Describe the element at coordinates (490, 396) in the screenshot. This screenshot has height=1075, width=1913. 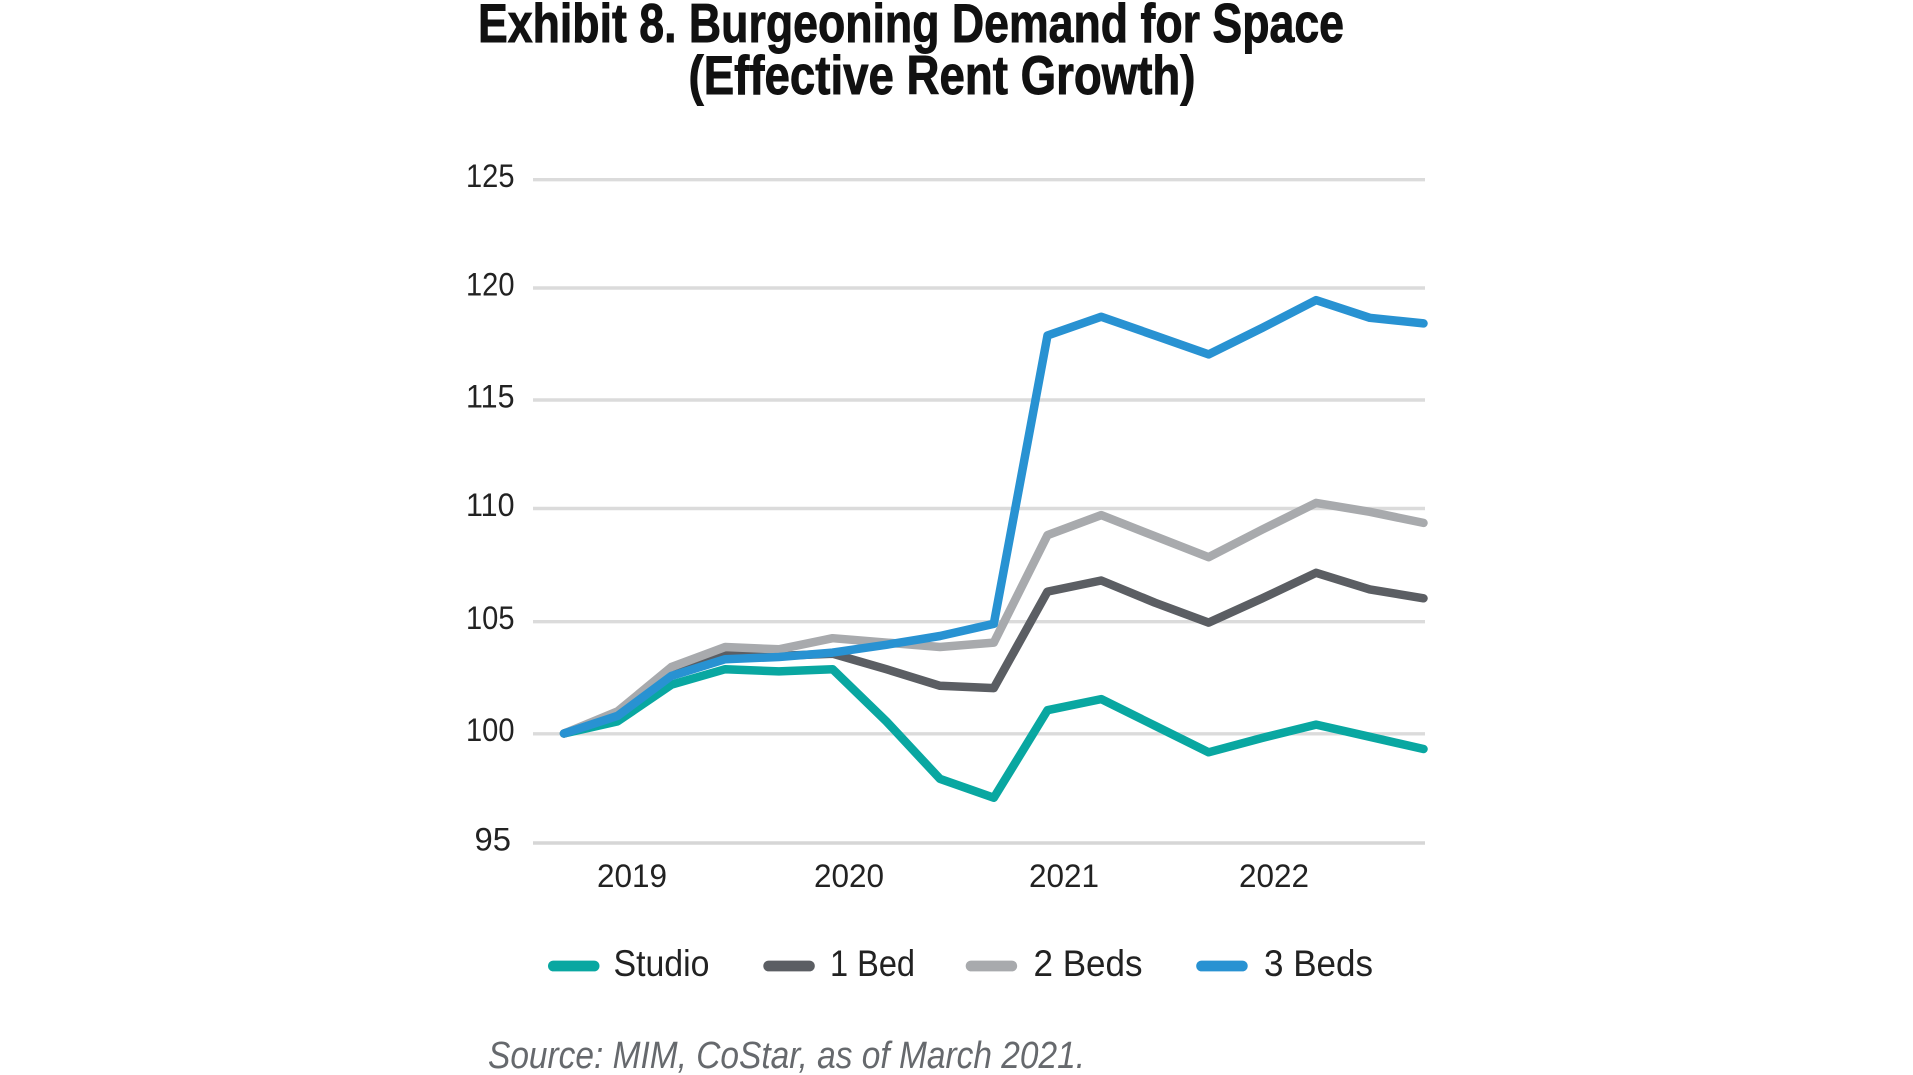
I see `svg-text: 115` at that location.